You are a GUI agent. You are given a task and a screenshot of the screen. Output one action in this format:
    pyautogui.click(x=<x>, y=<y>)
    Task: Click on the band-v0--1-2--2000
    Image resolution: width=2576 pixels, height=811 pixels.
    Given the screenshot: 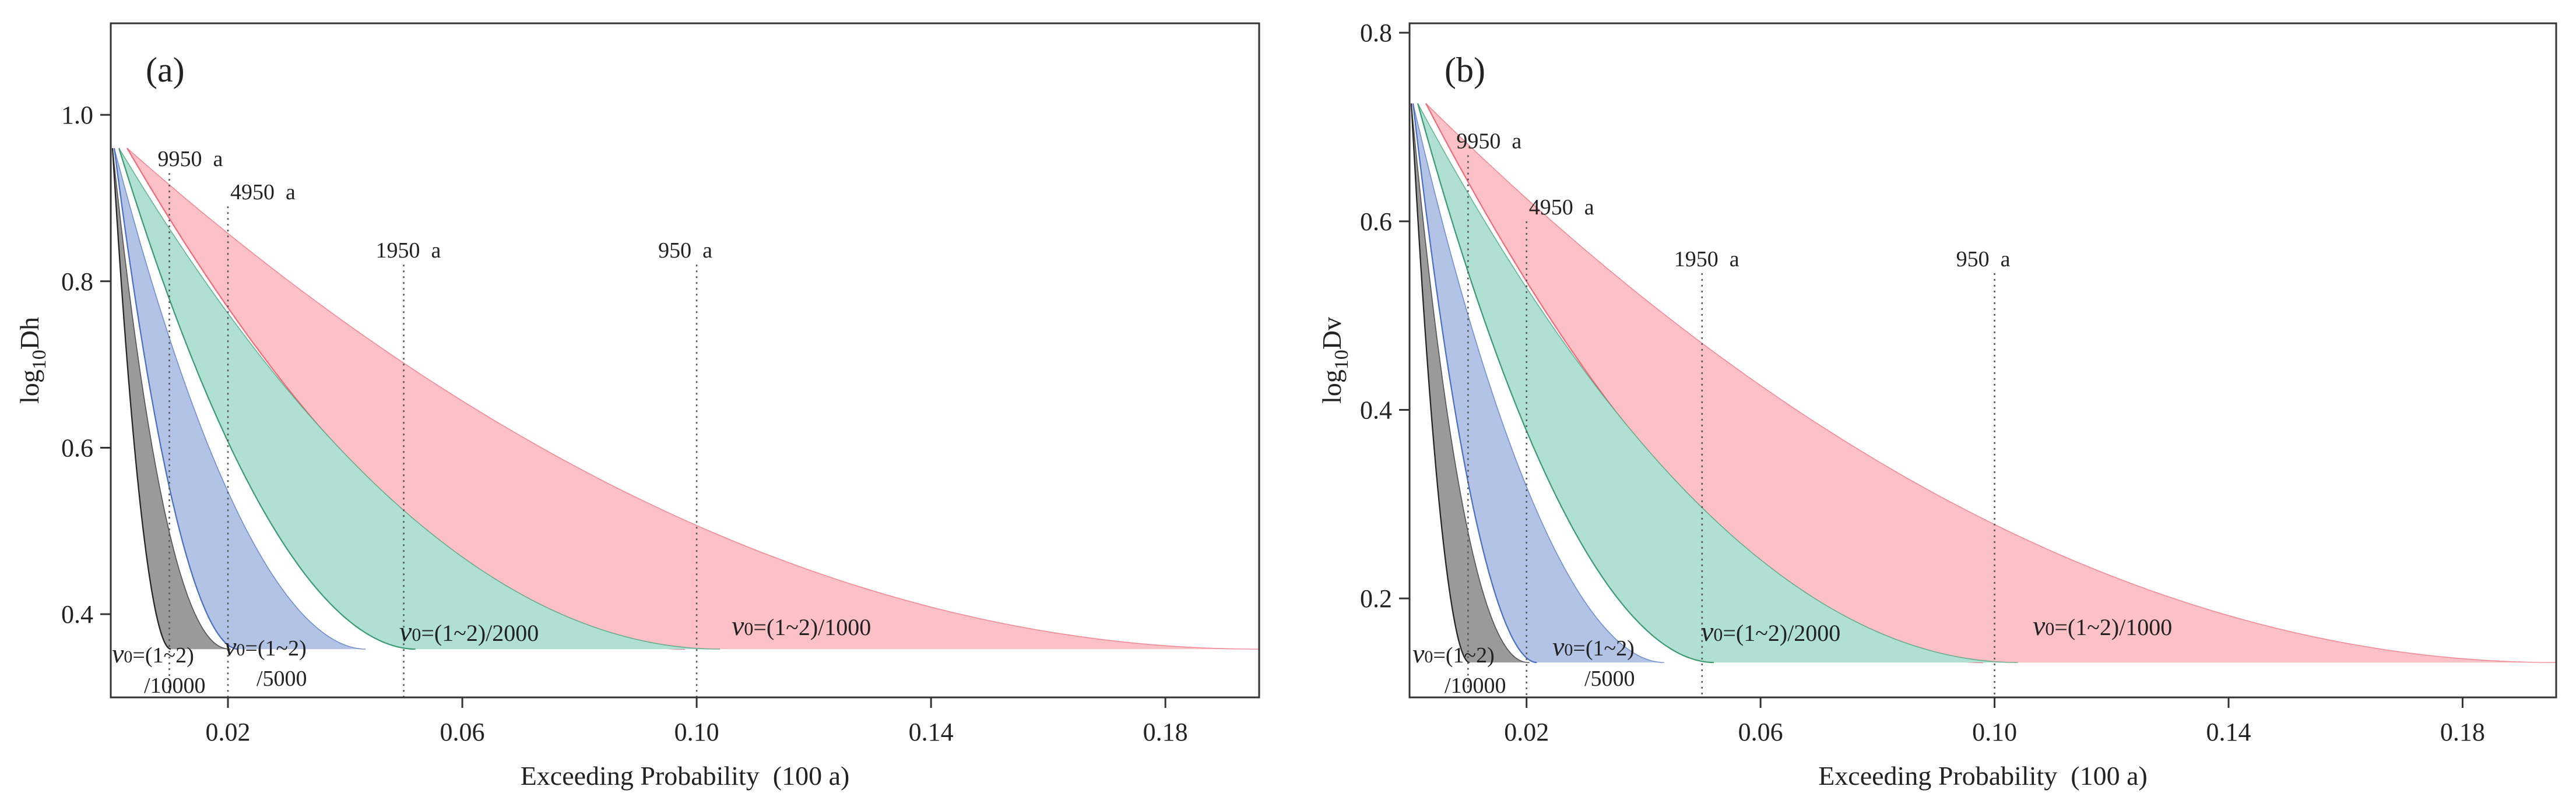 What is the action you would take?
    pyautogui.click(x=420, y=399)
    